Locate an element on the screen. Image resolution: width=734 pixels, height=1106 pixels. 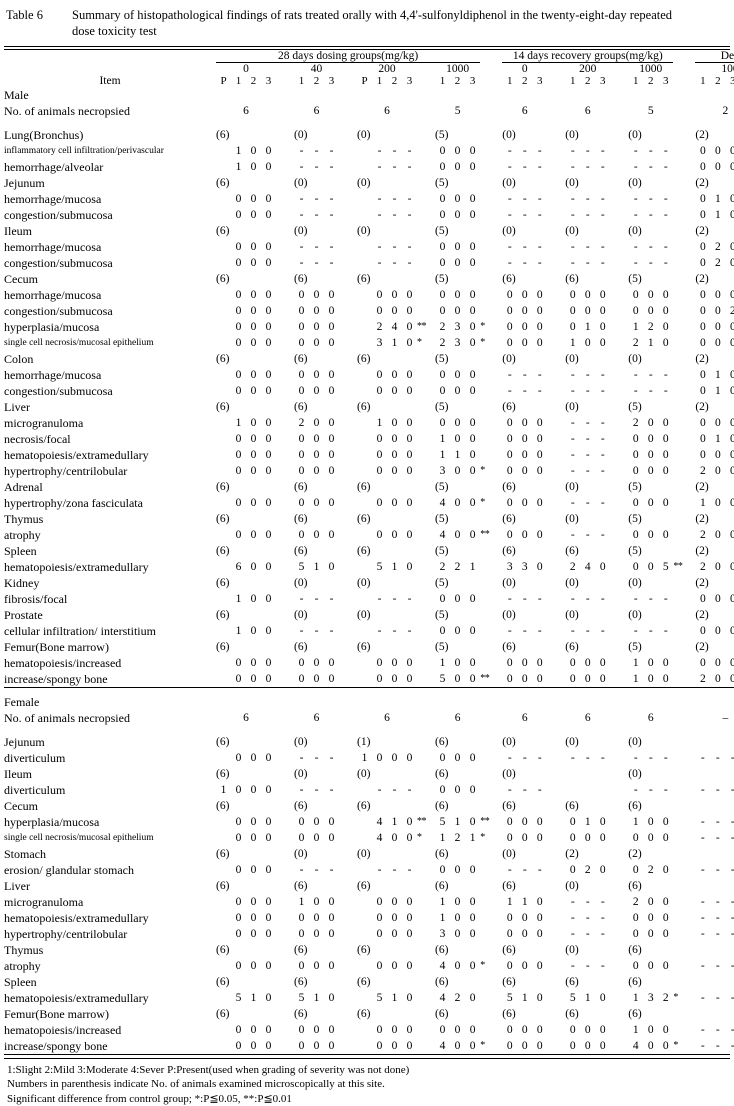
grade-col-label: 2 is located at coordinates (394, 81).